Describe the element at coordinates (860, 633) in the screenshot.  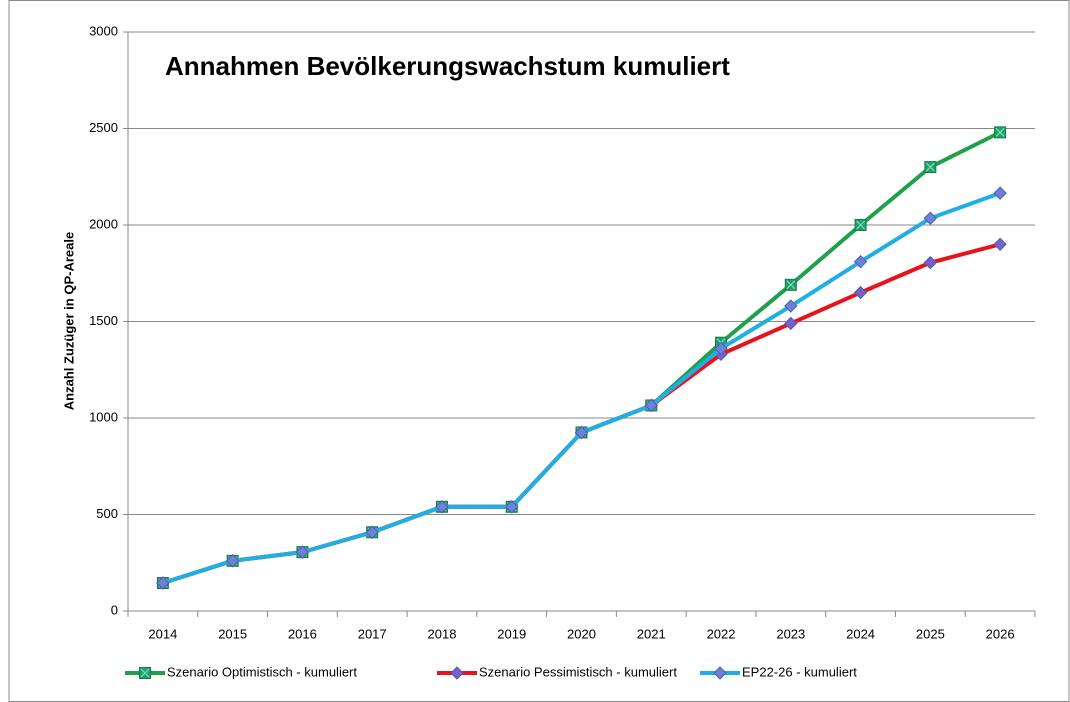
I see `x-tick-label: 2024` at that location.